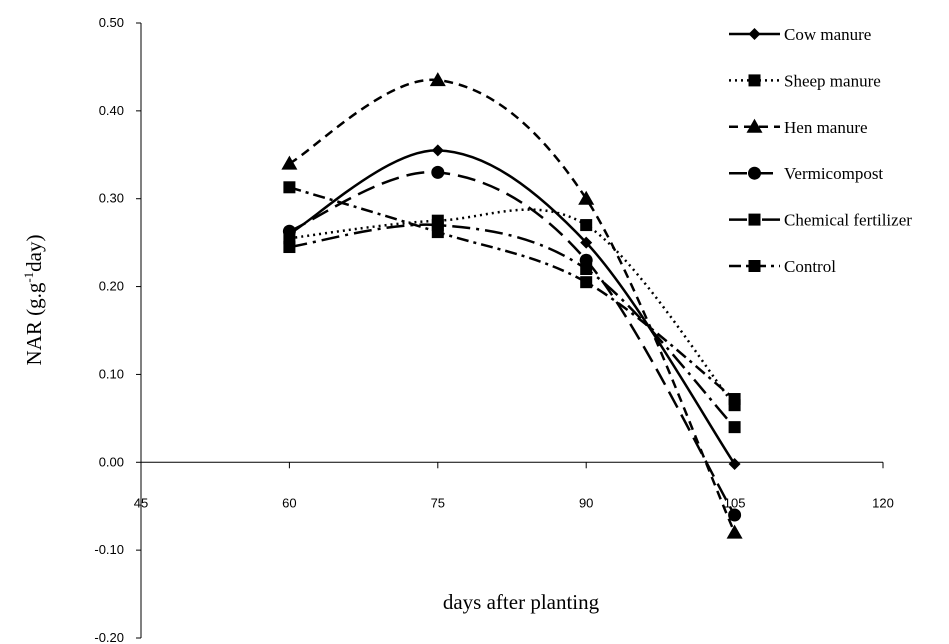  What do you see at coordinates (735, 502) in the screenshot?
I see `x-tick-label: 105` at bounding box center [735, 502].